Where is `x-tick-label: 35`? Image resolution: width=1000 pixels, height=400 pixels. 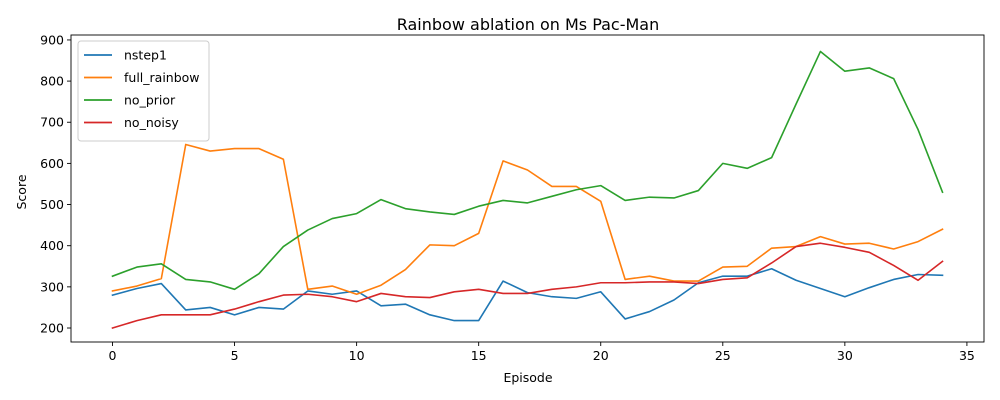
x-tick-label: 35 is located at coordinates (967, 355).